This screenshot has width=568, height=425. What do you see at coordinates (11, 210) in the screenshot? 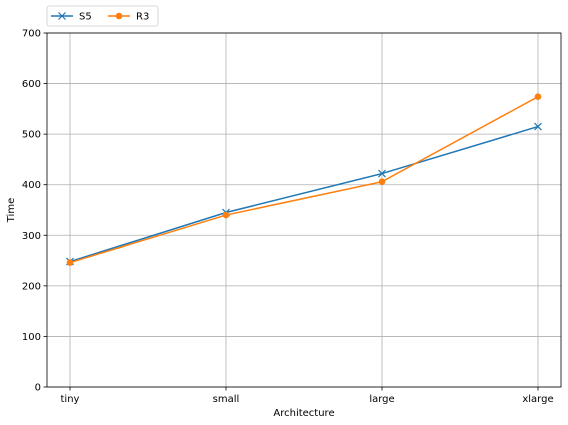
I see `y-axis-label: Time` at bounding box center [11, 210].